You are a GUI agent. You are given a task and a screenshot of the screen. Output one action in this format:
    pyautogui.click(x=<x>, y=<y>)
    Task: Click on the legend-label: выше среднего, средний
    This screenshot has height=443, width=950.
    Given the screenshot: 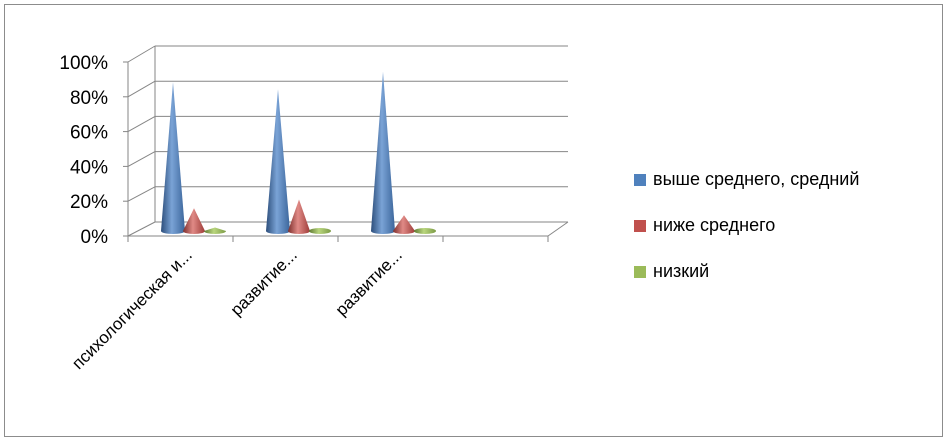 What is the action you would take?
    pyautogui.click(x=756, y=179)
    